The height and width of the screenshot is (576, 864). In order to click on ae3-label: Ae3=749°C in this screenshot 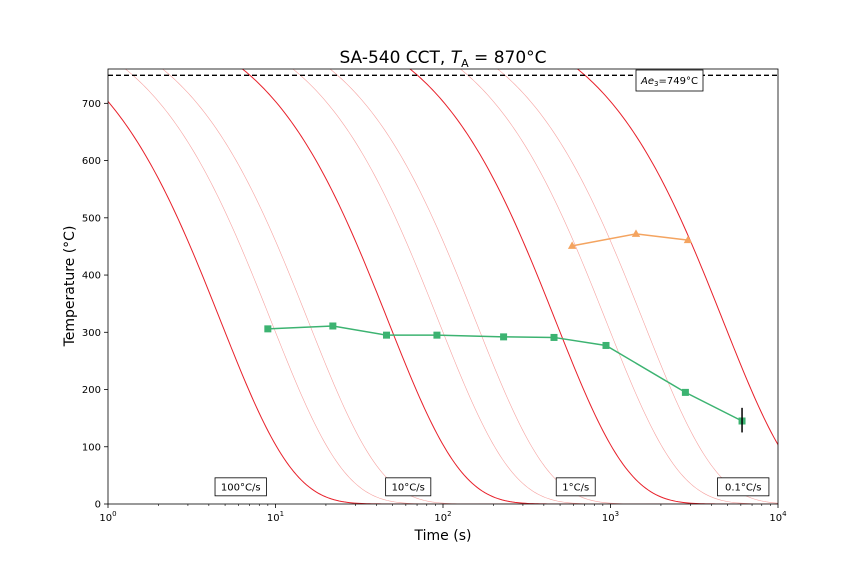, I will do `click(669, 82)`.